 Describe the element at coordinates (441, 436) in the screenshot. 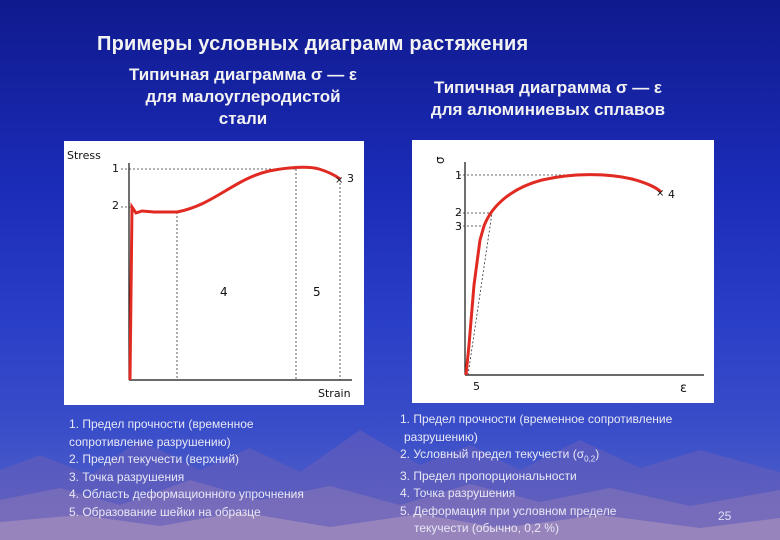

I see `aluminium-note-1-cont: разрушению)` at that location.